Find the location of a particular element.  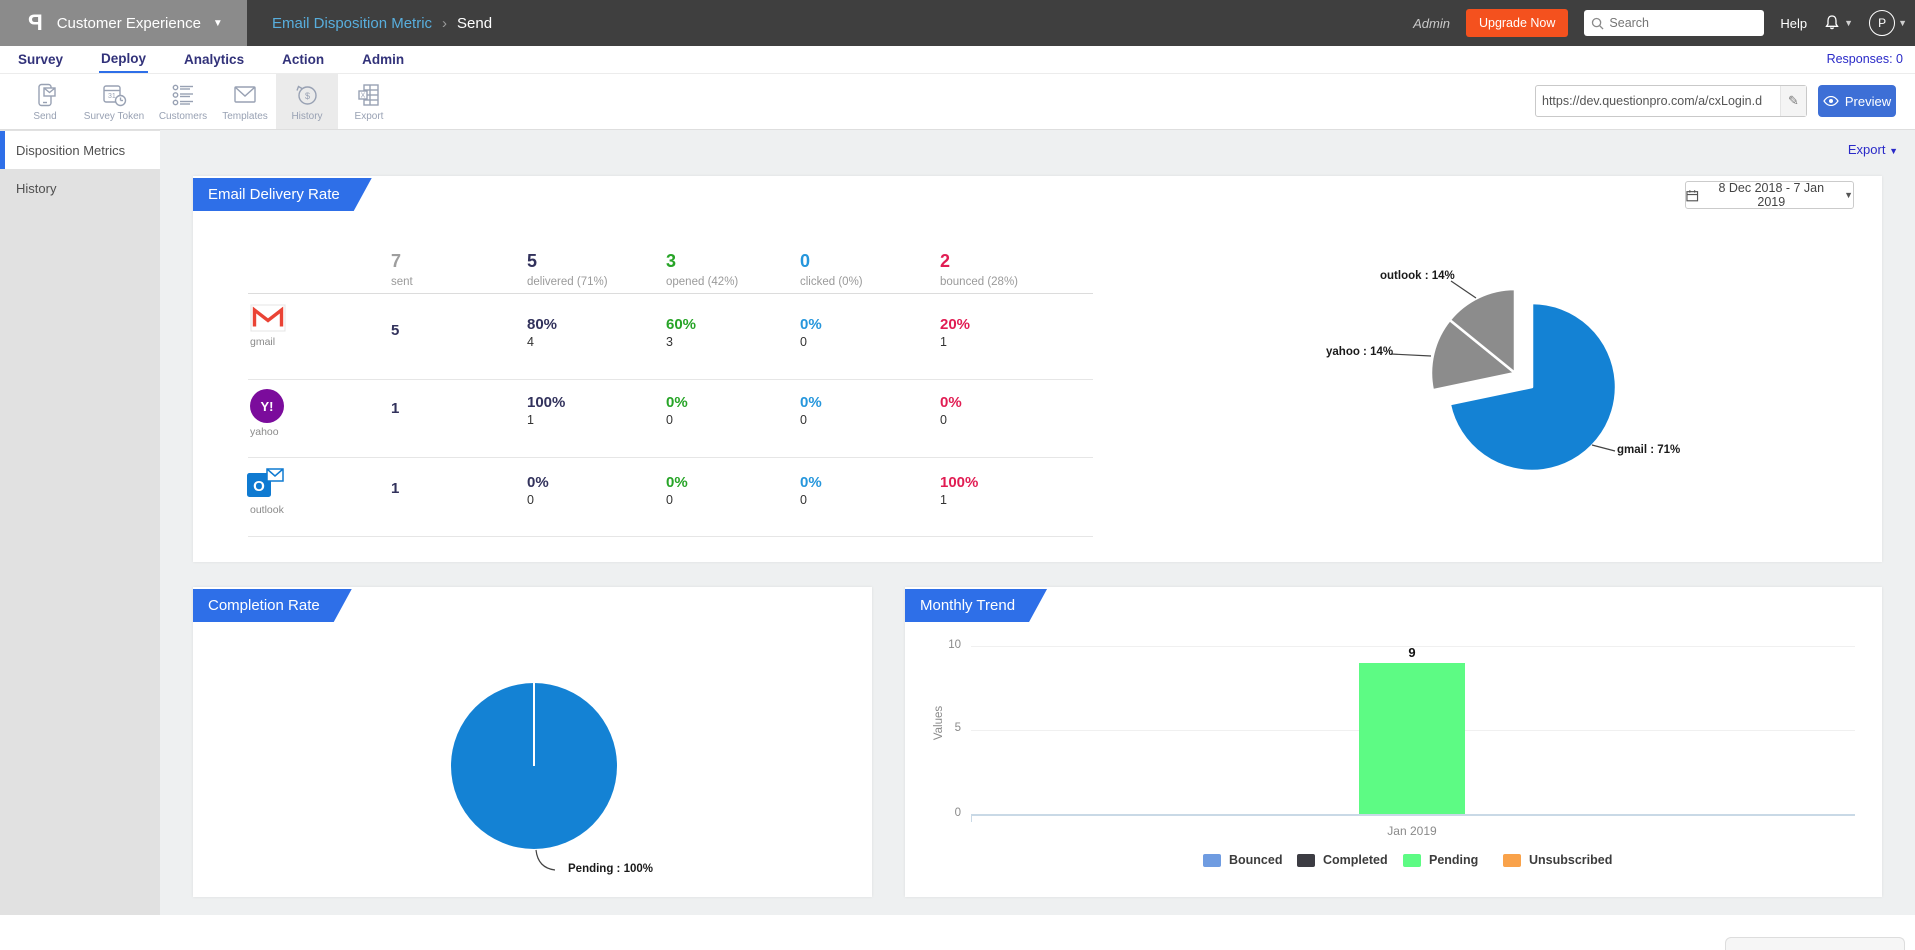

delivery-pie-chart is located at coordinates (1504, 376).